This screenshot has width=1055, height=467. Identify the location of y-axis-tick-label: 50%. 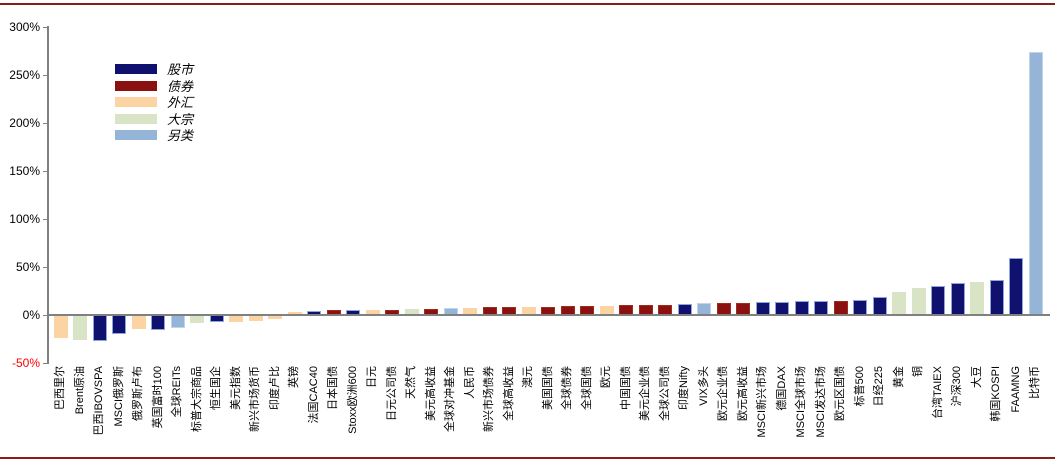
(27, 266).